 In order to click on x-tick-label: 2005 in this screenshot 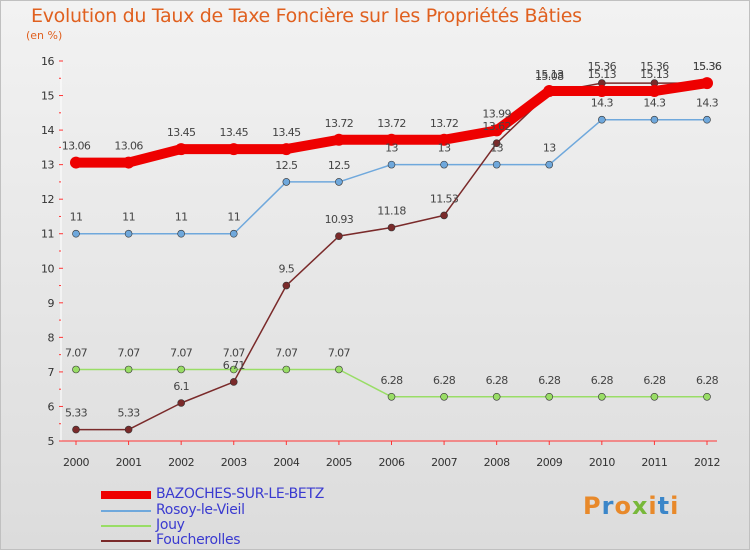, I will do `click(339, 462)`.